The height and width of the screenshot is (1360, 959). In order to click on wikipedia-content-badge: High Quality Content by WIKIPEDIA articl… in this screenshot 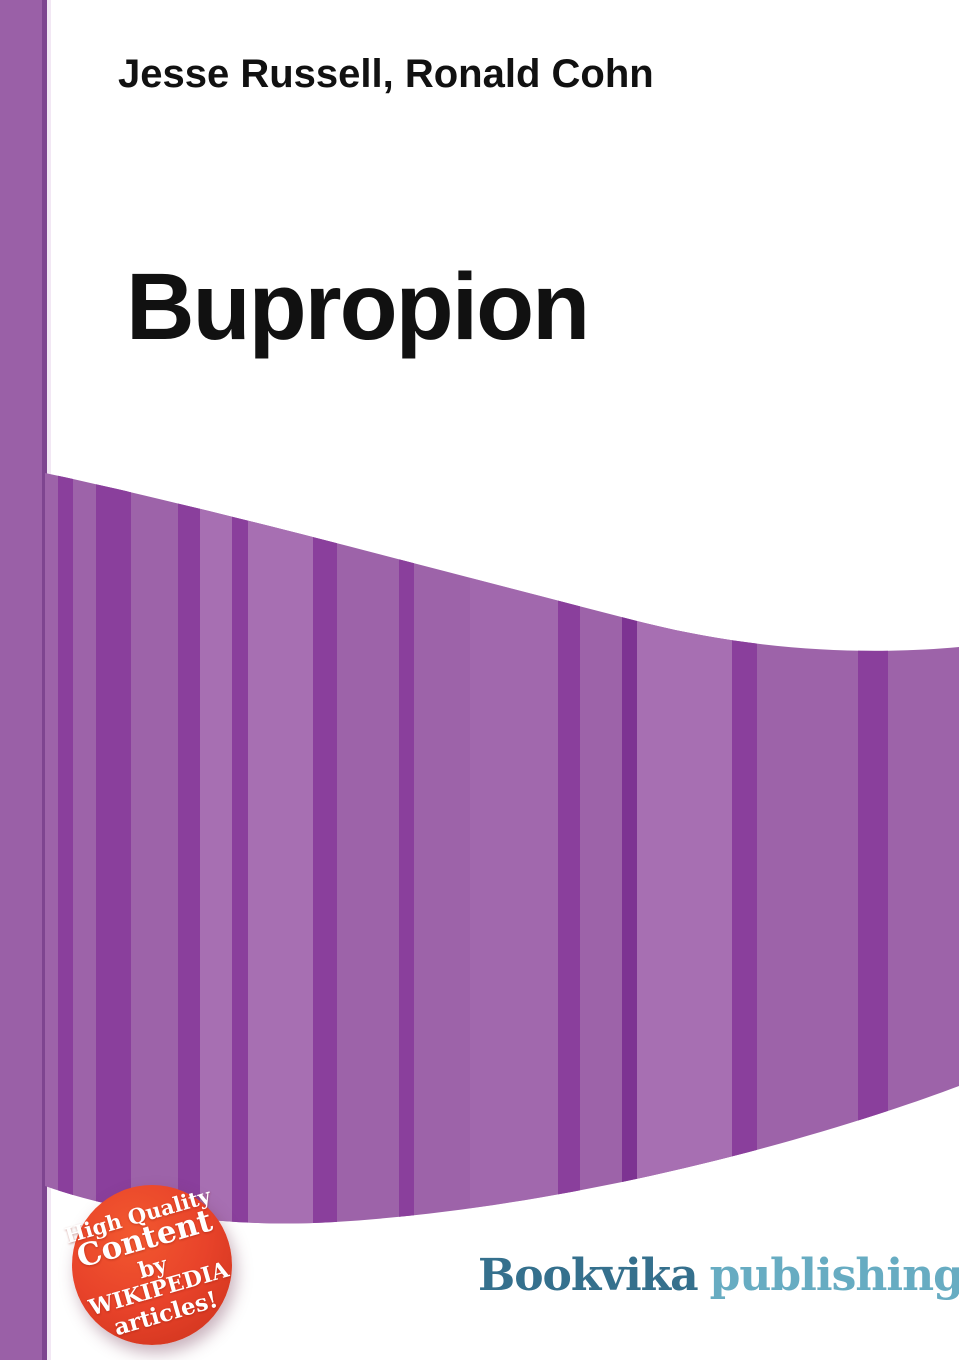, I will do `click(147, 1264)`.